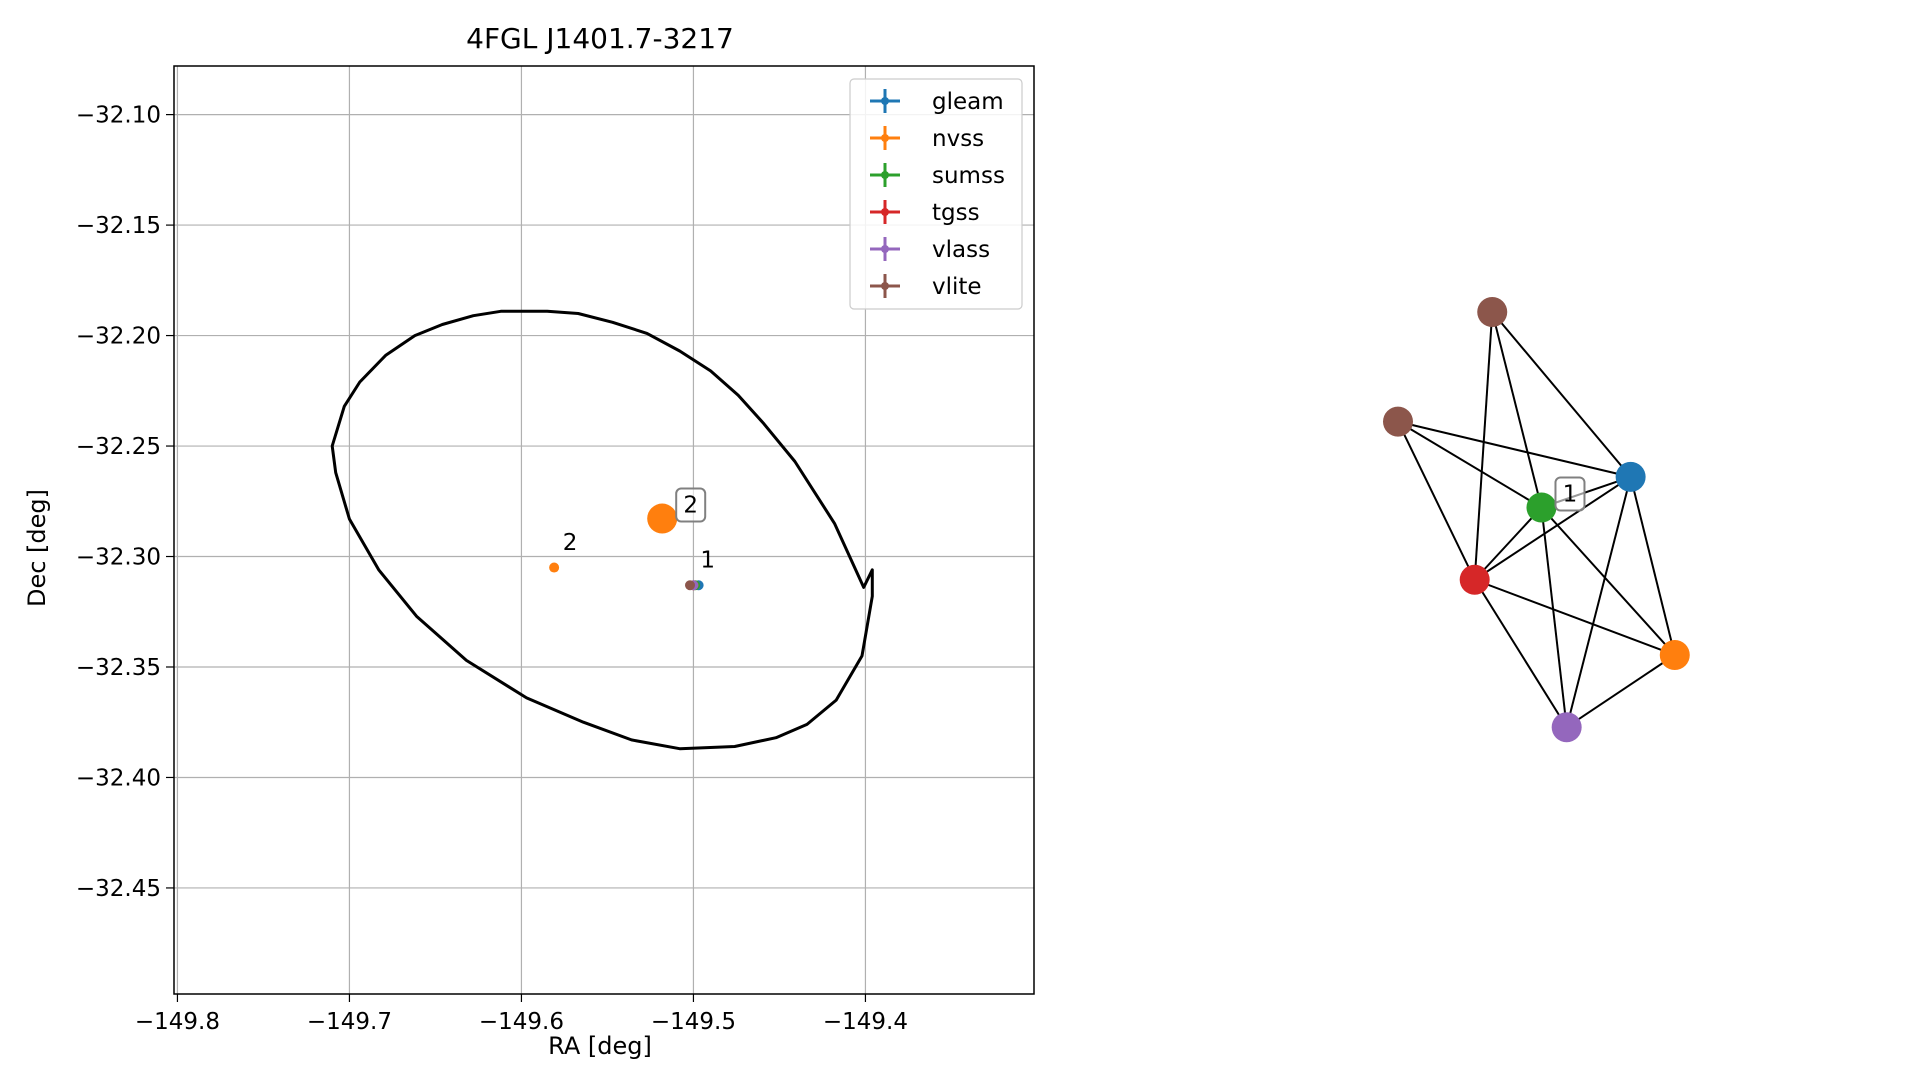 The height and width of the screenshot is (1080, 1919). I want to click on node-label-box: 1, so click(1570, 494).